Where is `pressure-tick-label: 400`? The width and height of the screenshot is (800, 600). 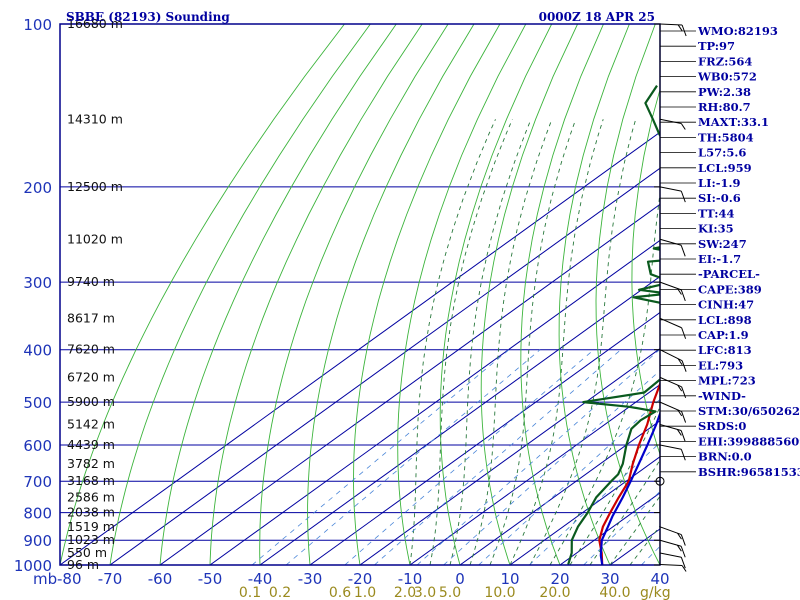
pressure-tick-label: 400 is located at coordinates (37, 351).